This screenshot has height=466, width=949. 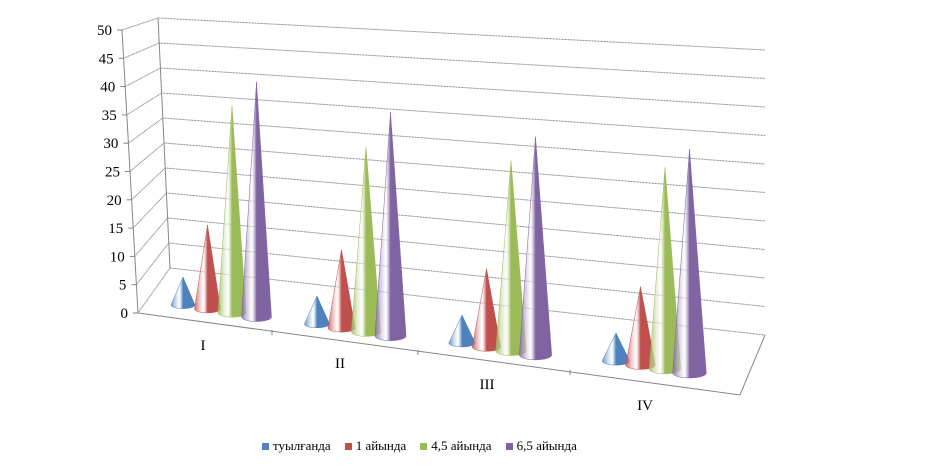 I want to click on y-tick-label: 50, so click(x=104, y=31).